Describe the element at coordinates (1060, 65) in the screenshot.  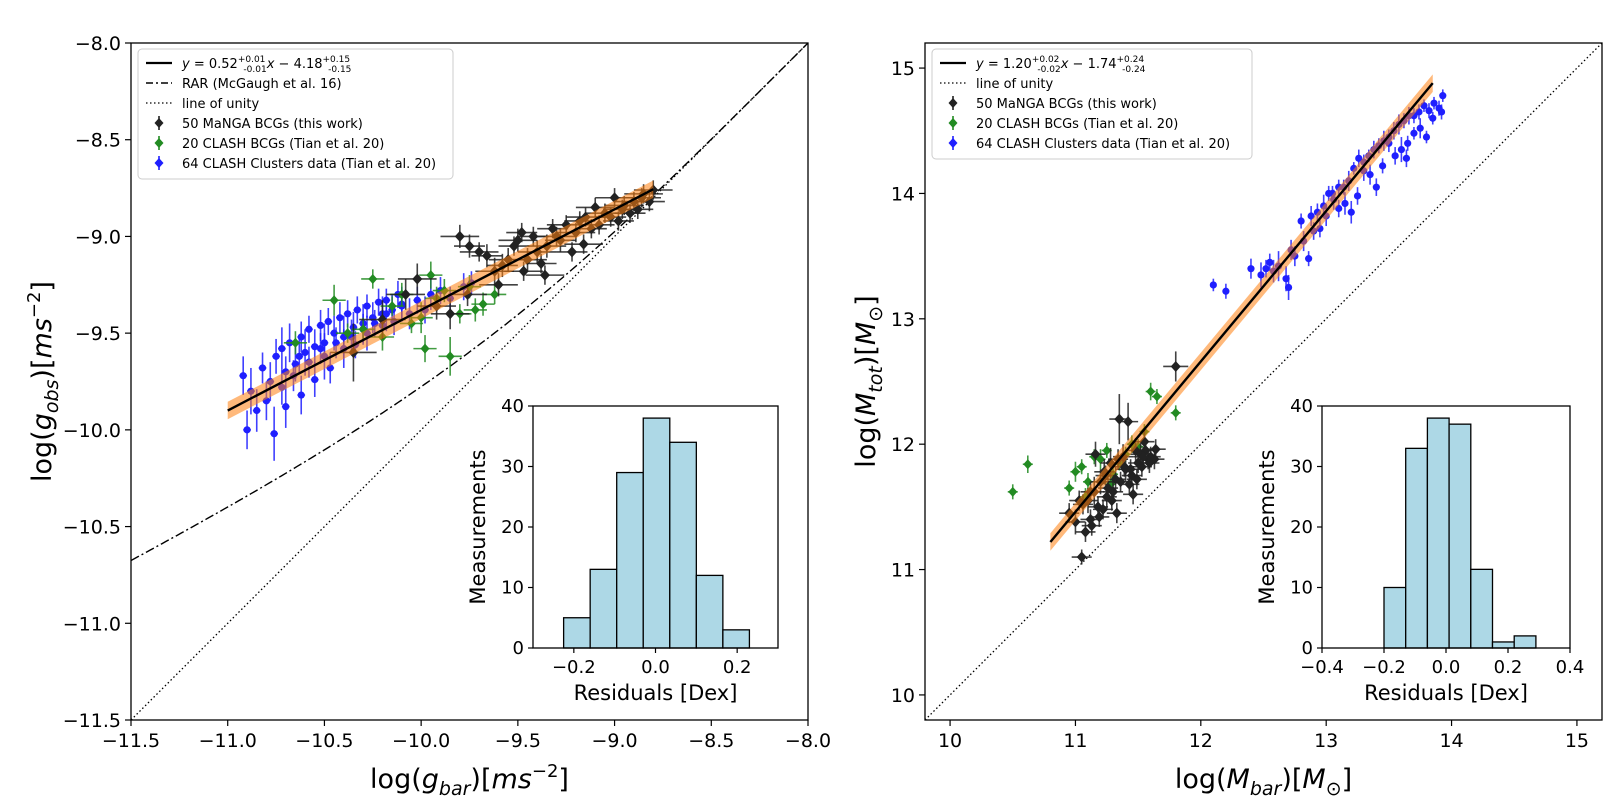
I see `legend-label: y = 1.20+0.02 -0.02x − 1.74+0.24 -0.24` at that location.